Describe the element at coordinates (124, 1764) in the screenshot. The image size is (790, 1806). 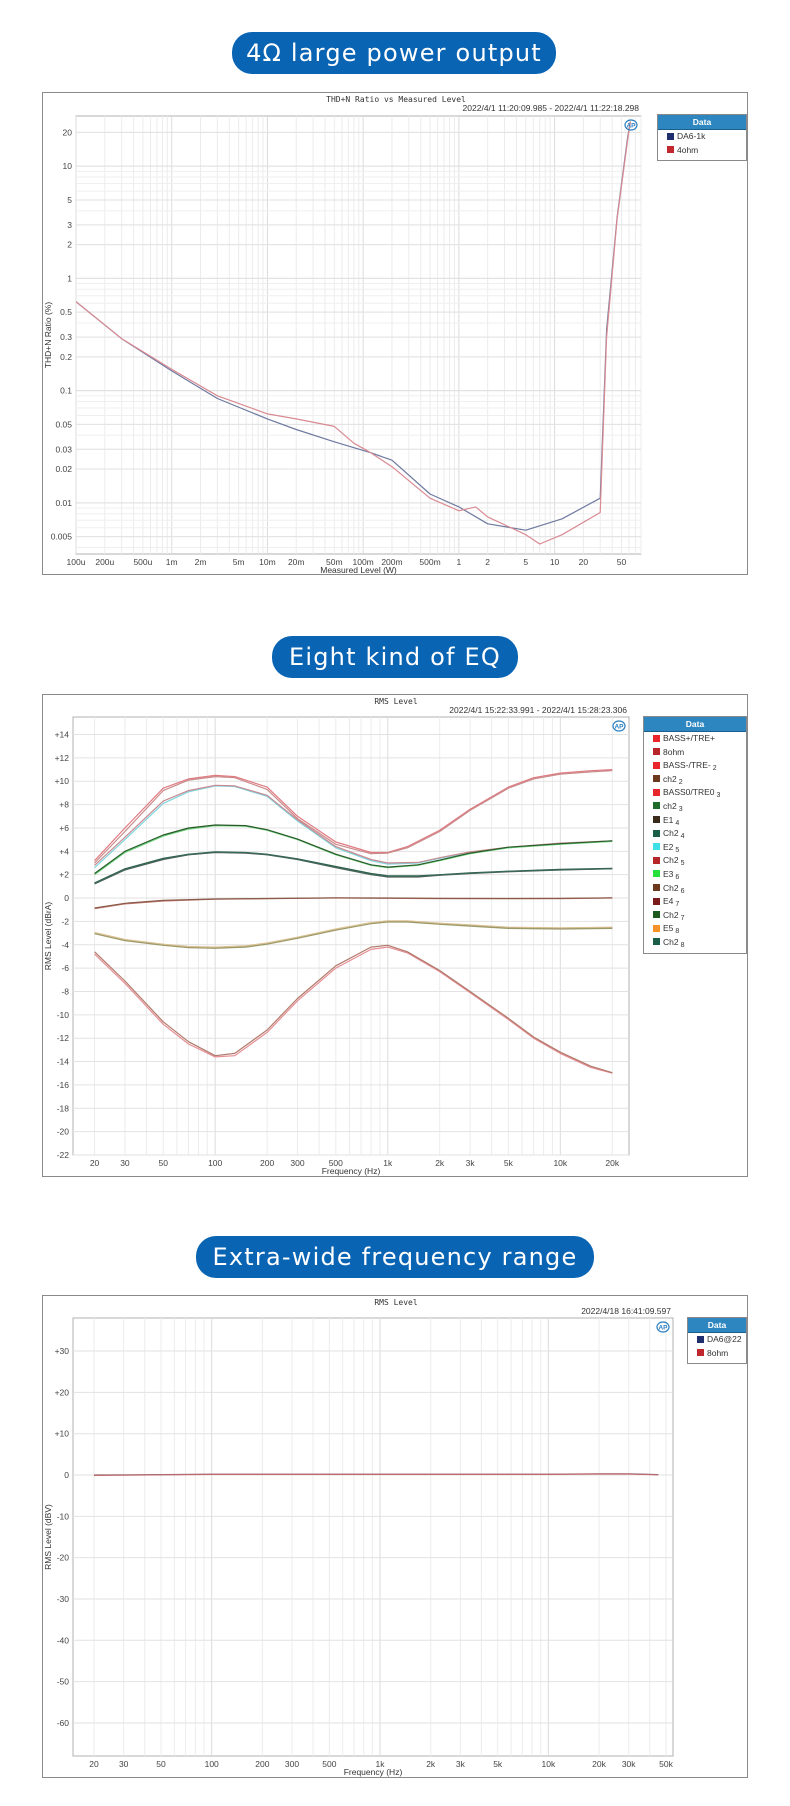
I see `x-tick-label: 30` at that location.